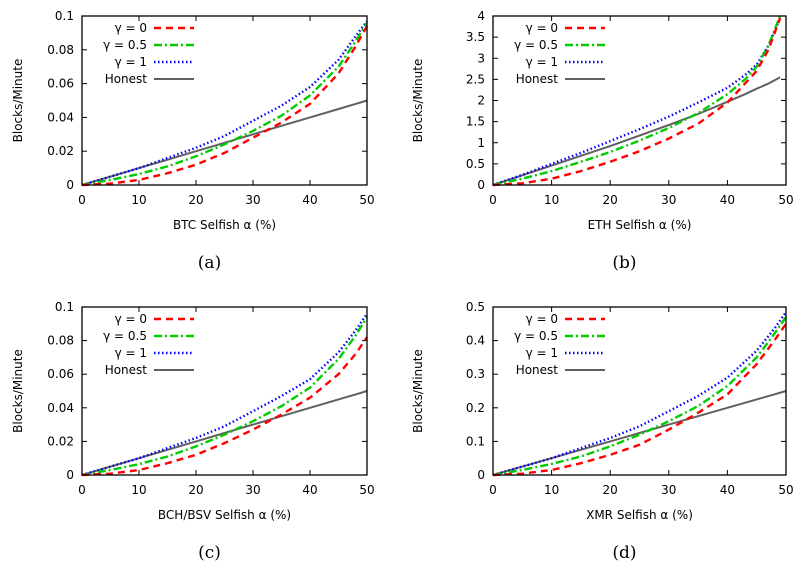 Image resolution: width=803 pixels, height=566 pixels. What do you see at coordinates (475, 79) in the screenshot?
I see `y-tick-label: 2.5` at bounding box center [475, 79].